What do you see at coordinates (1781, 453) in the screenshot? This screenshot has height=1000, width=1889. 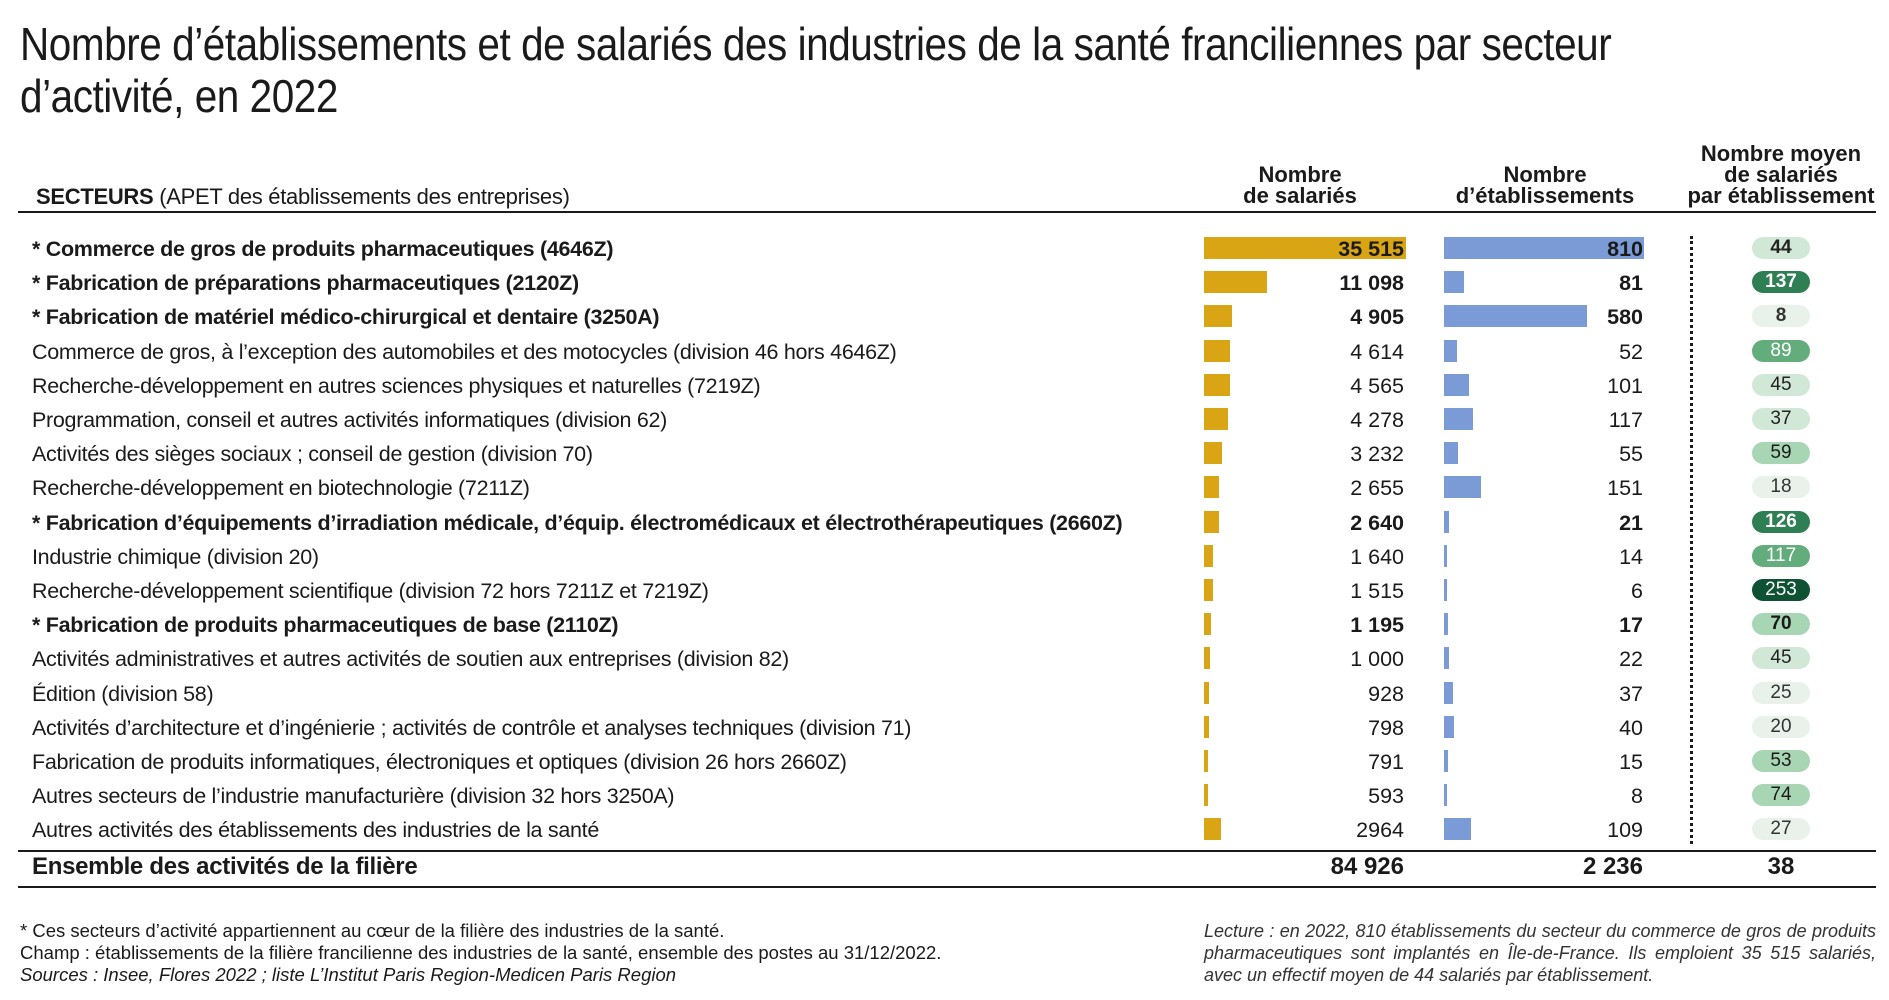 I see `moyen-badge: 59` at bounding box center [1781, 453].